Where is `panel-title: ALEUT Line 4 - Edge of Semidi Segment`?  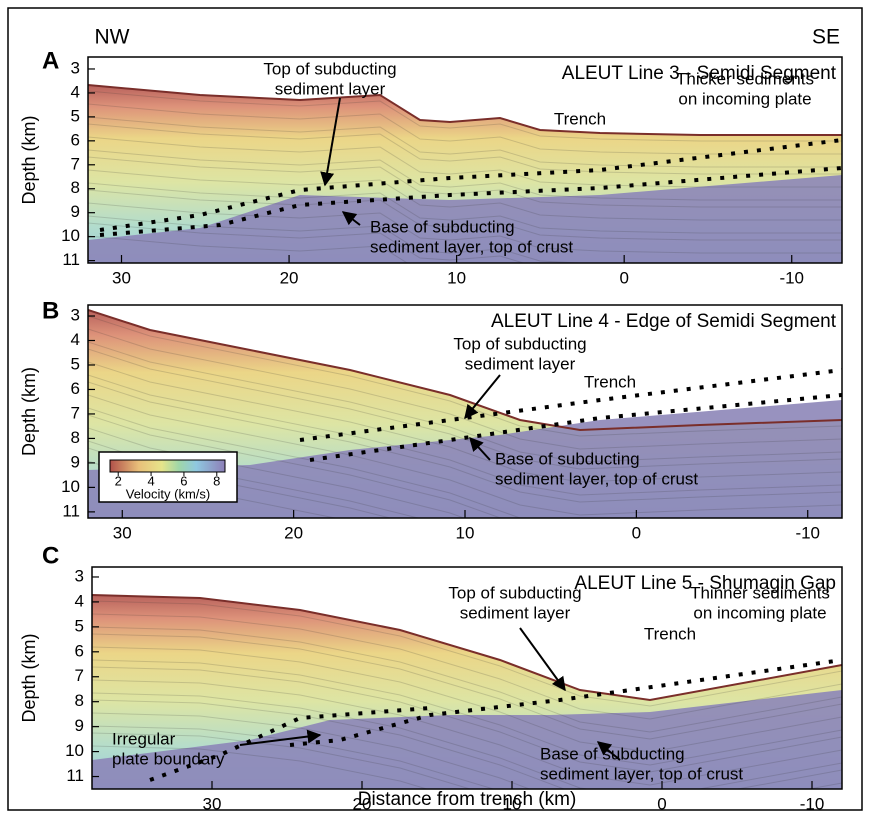 panel-title: ALEUT Line 4 - Edge of Semidi Segment is located at coordinates (664, 321).